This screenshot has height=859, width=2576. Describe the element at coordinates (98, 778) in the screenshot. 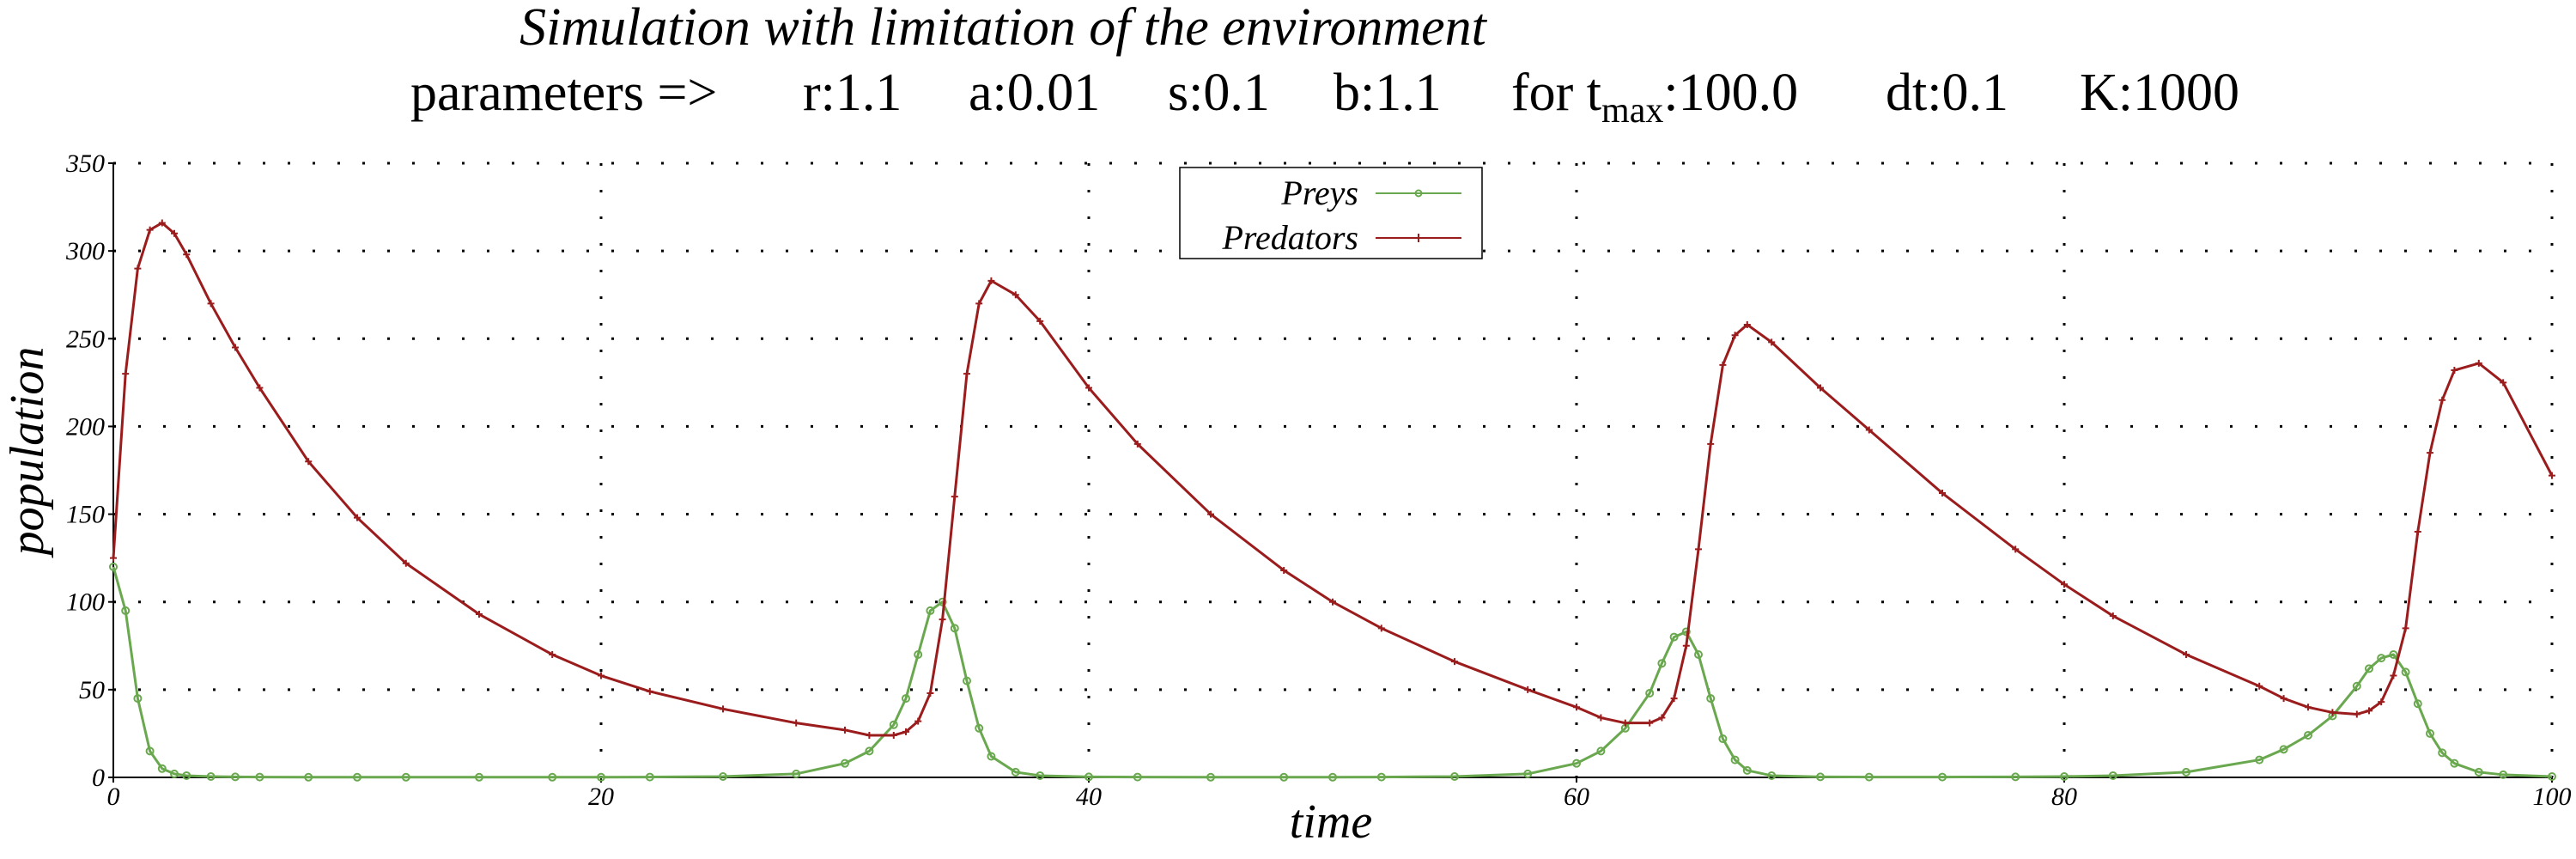

I see `y-tick-label: 0` at that location.